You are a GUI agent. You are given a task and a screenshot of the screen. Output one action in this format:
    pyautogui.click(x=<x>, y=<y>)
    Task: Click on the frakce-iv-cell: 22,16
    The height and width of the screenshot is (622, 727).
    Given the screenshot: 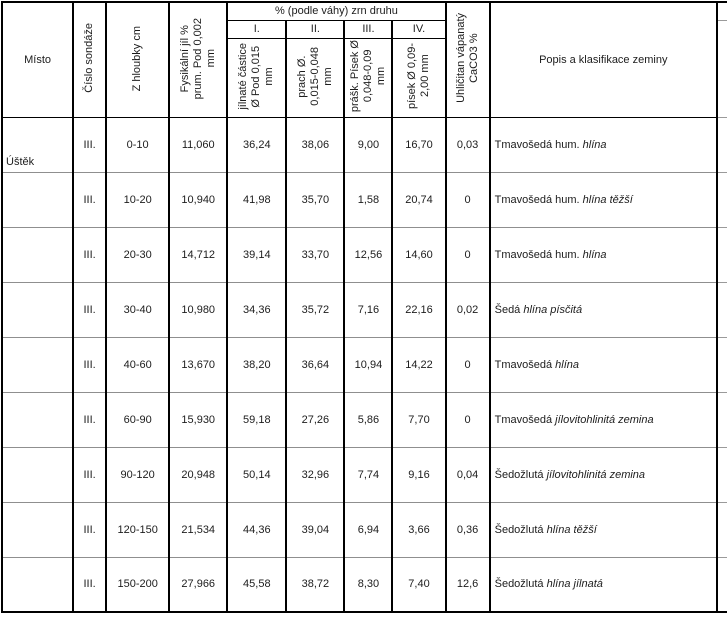 What is the action you would take?
    pyautogui.click(x=419, y=309)
    